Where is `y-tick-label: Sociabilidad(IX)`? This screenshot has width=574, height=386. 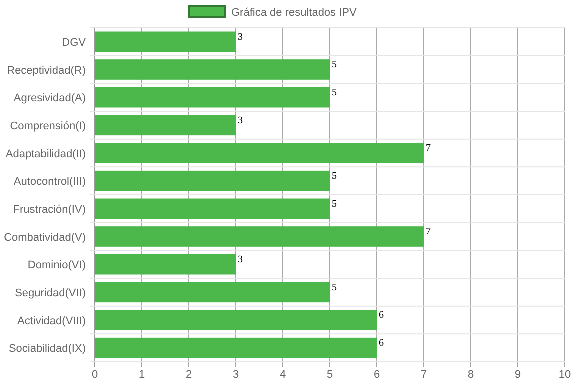
y-tick-label: Sociabilidad(IX) is located at coordinates (47, 349).